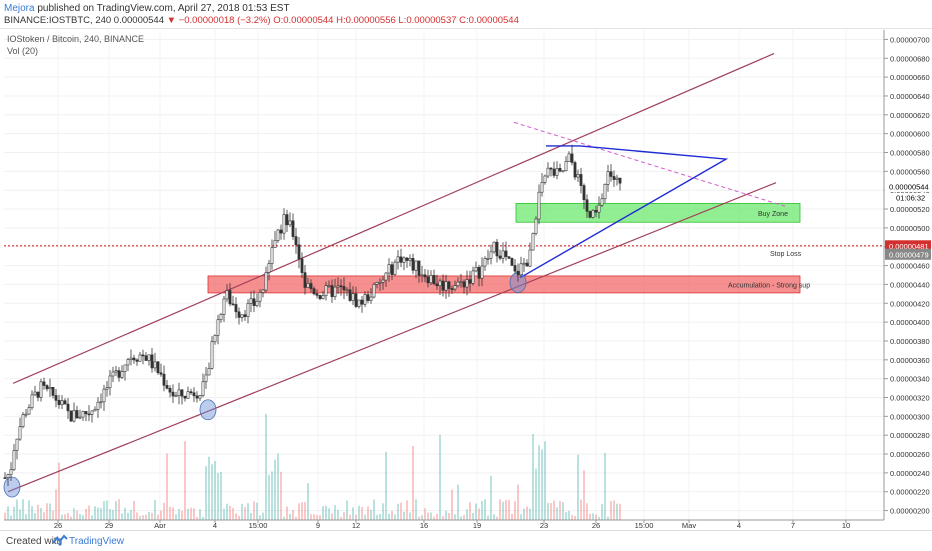 The width and height of the screenshot is (932, 551). Describe the element at coordinates (910, 228) in the screenshot. I see `y-tick-label: 0.00000500` at that location.